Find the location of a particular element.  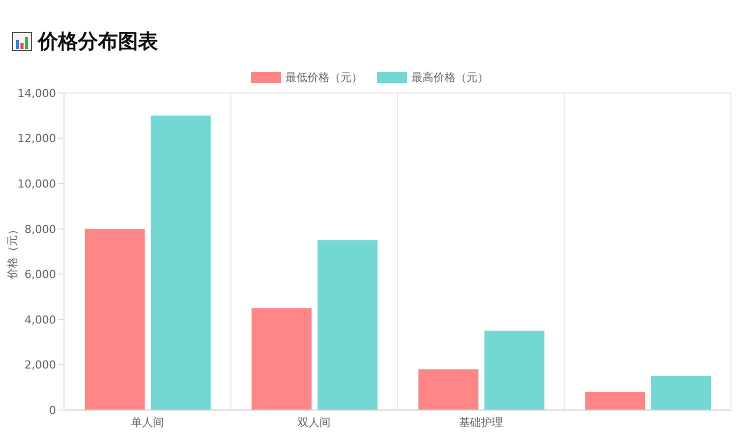

y-tick-label: 2,000 is located at coordinates (40, 365).